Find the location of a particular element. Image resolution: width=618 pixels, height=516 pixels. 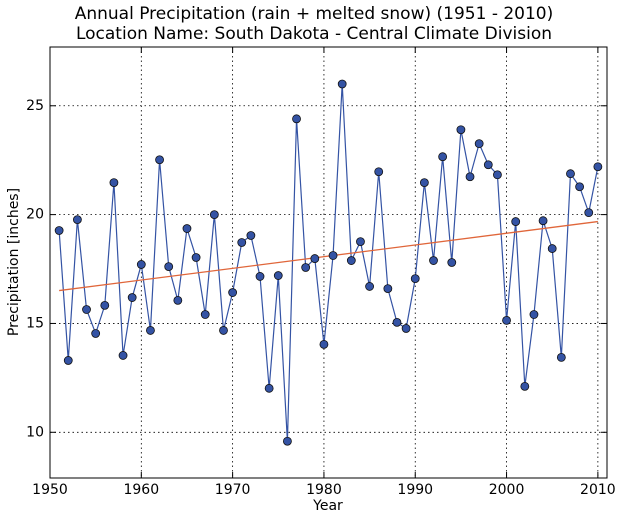

x-axis-label: Year is located at coordinates (327, 506).